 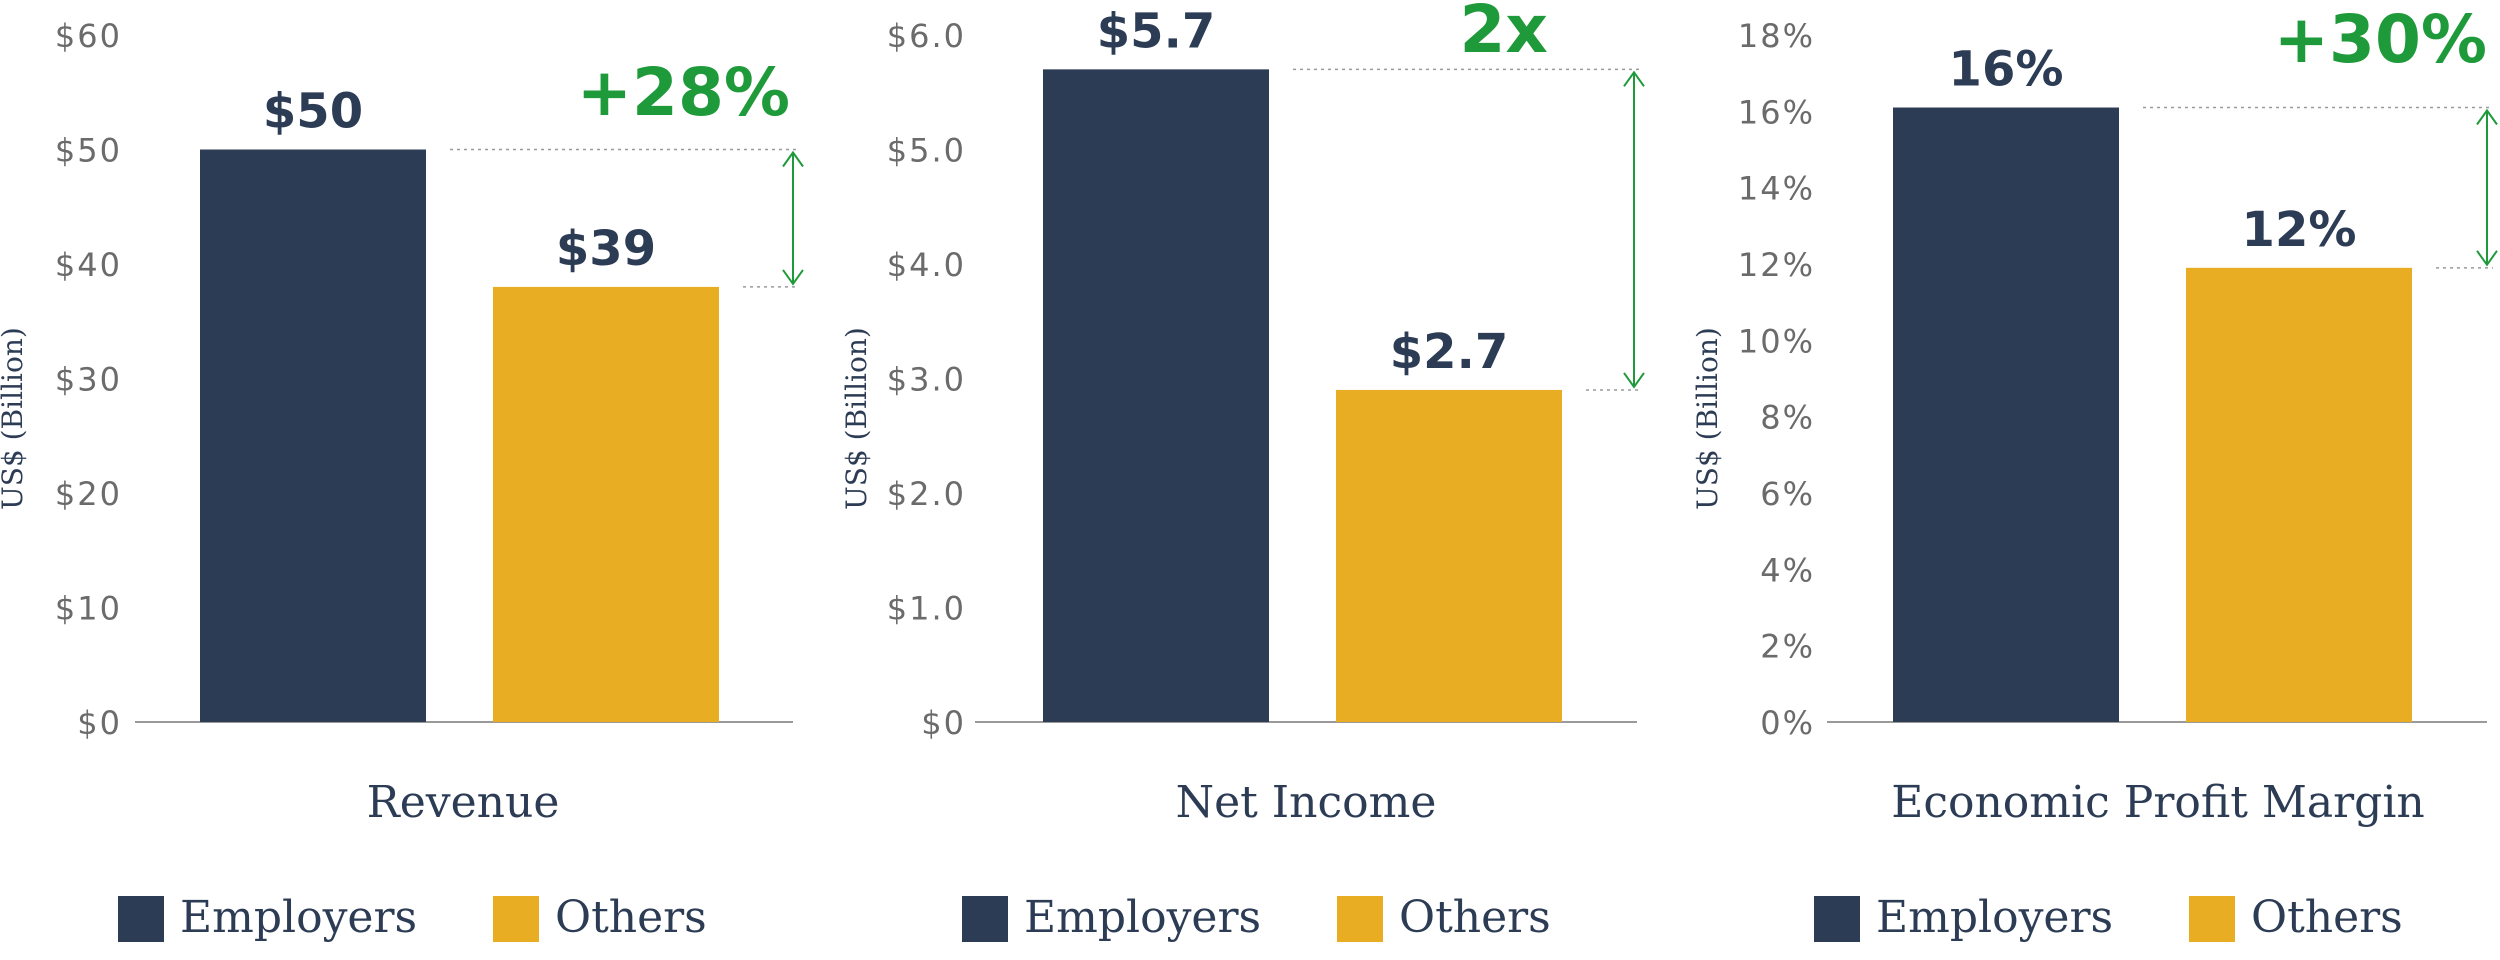 I want to click on comparison-label: 2x, so click(x=1504, y=34).